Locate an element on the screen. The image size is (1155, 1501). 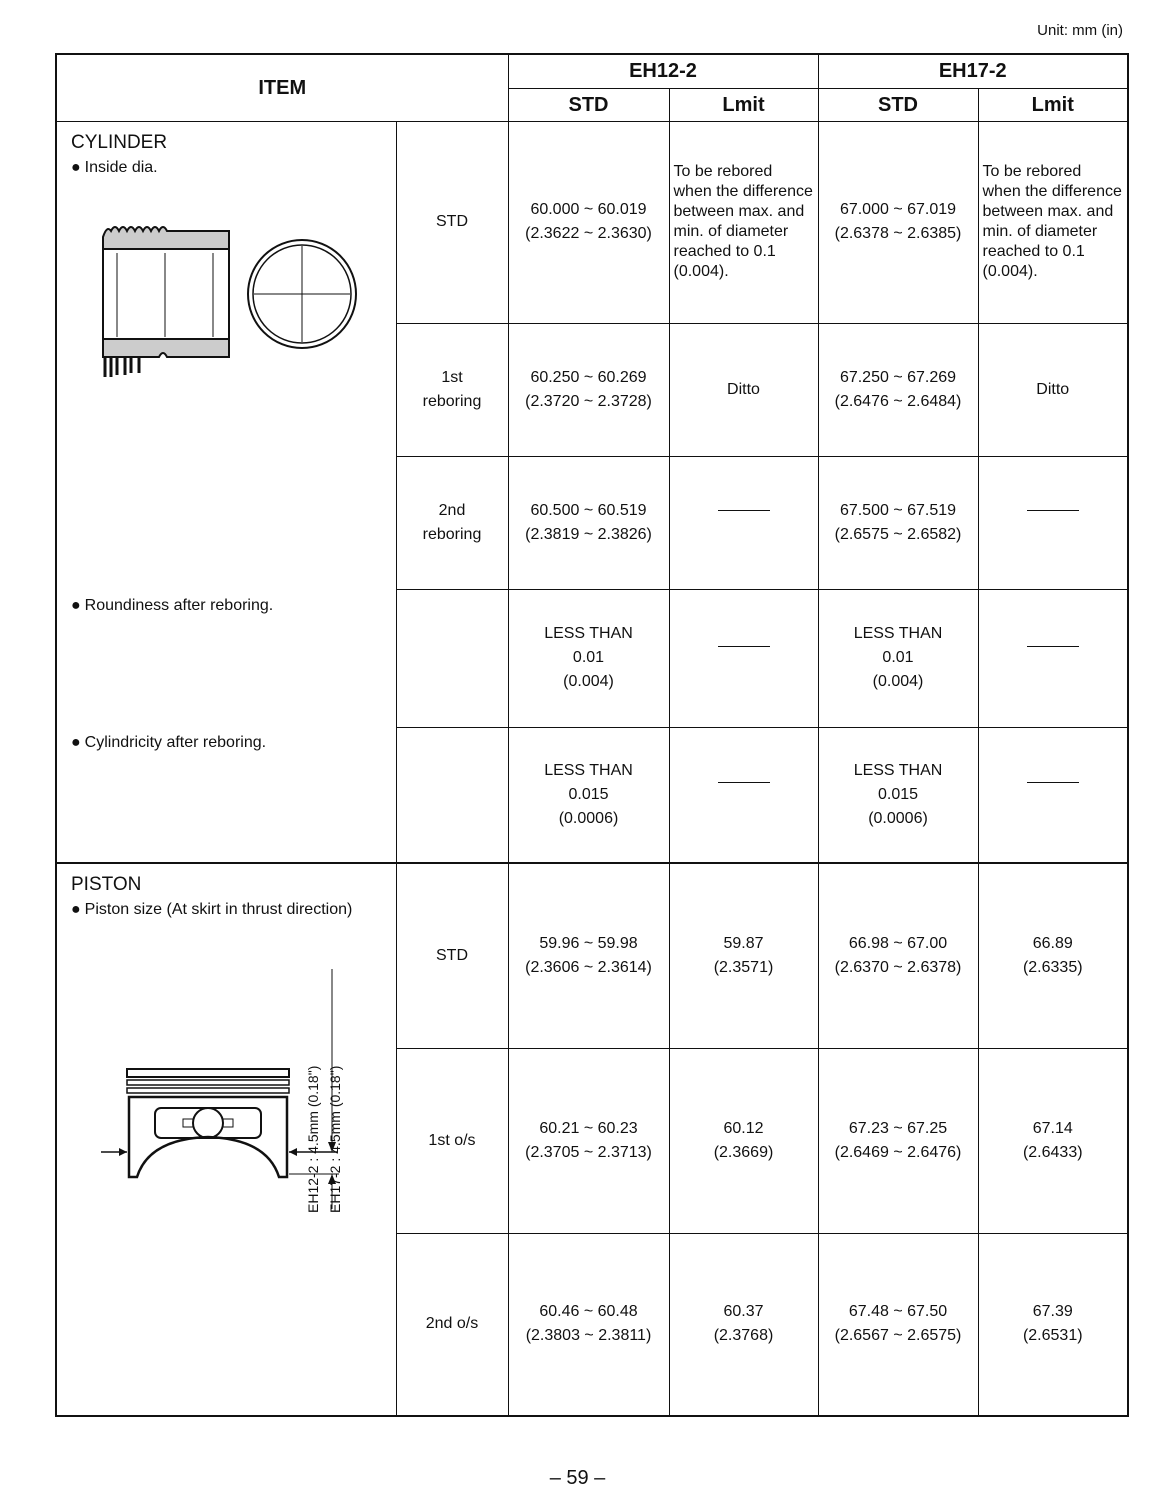
row-label: 1st reboring is located at coordinates (452, 389).